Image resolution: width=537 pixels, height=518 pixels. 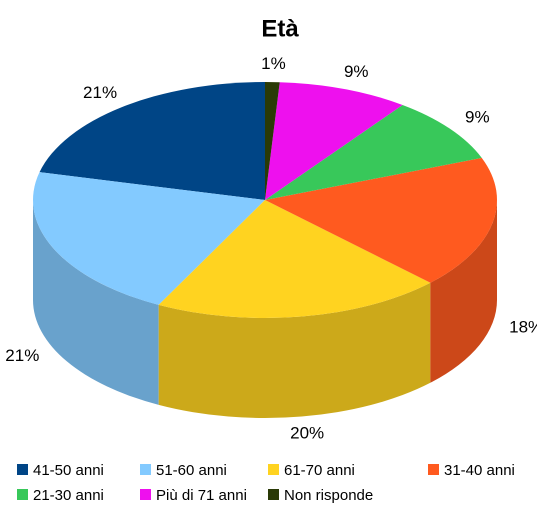 I want to click on legend-label: 21-30 anni, so click(x=68, y=495).